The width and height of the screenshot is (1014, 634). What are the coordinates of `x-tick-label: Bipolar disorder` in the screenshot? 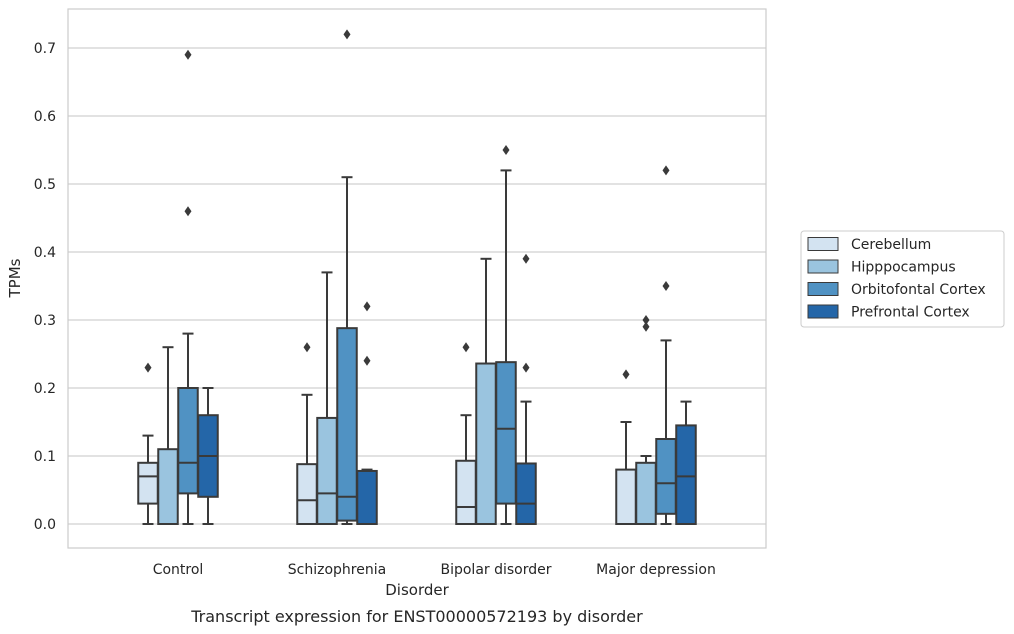 It's located at (495, 570).